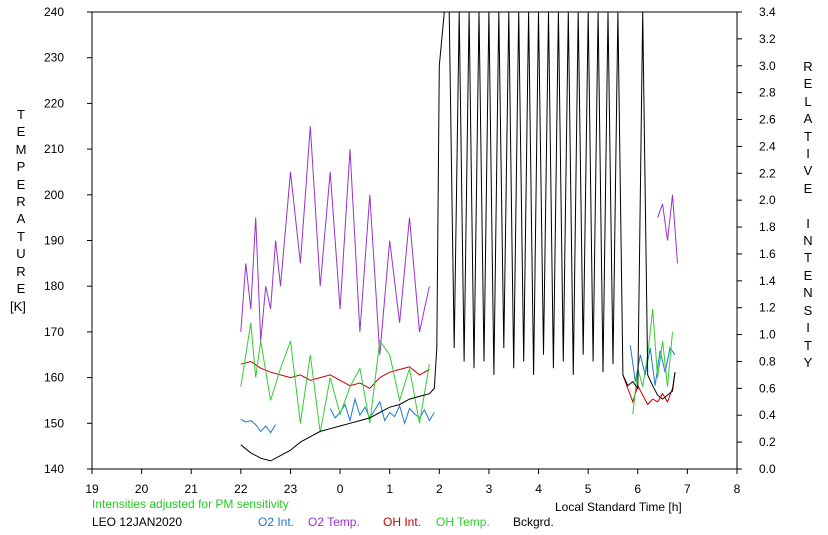 The image size is (828, 535). I want to click on x-tick-label: 23, so click(291, 489).